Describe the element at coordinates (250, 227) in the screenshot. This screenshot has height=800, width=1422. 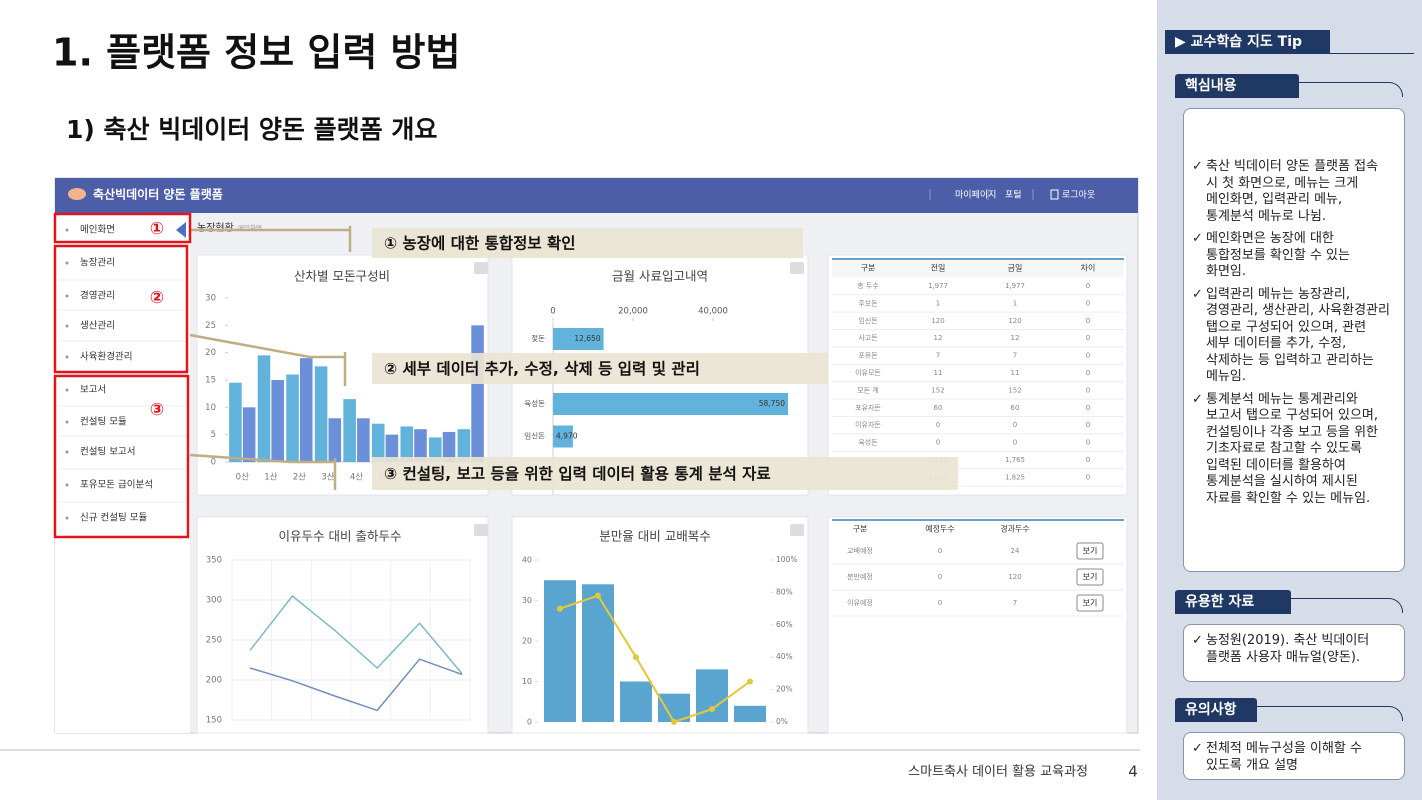
I see `breadcrumb-sub: 메인화면` at that location.